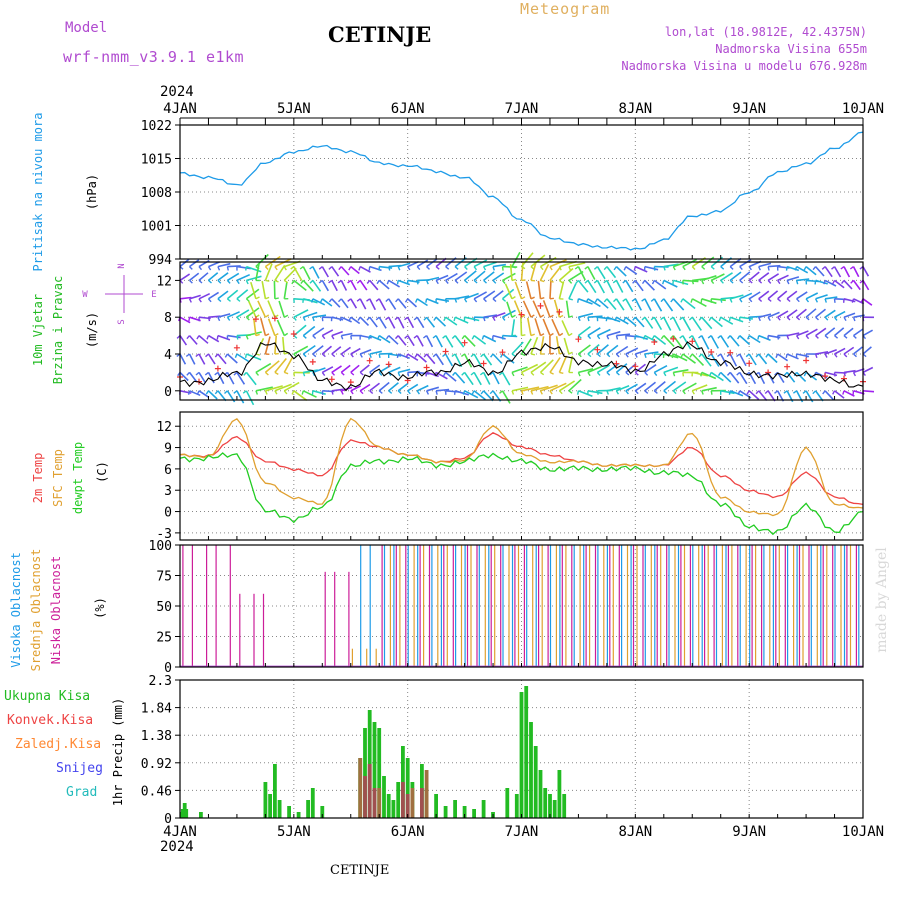  What do you see at coordinates (102, 472) in the screenshot?
I see `temp-unit: (C)` at bounding box center [102, 472].